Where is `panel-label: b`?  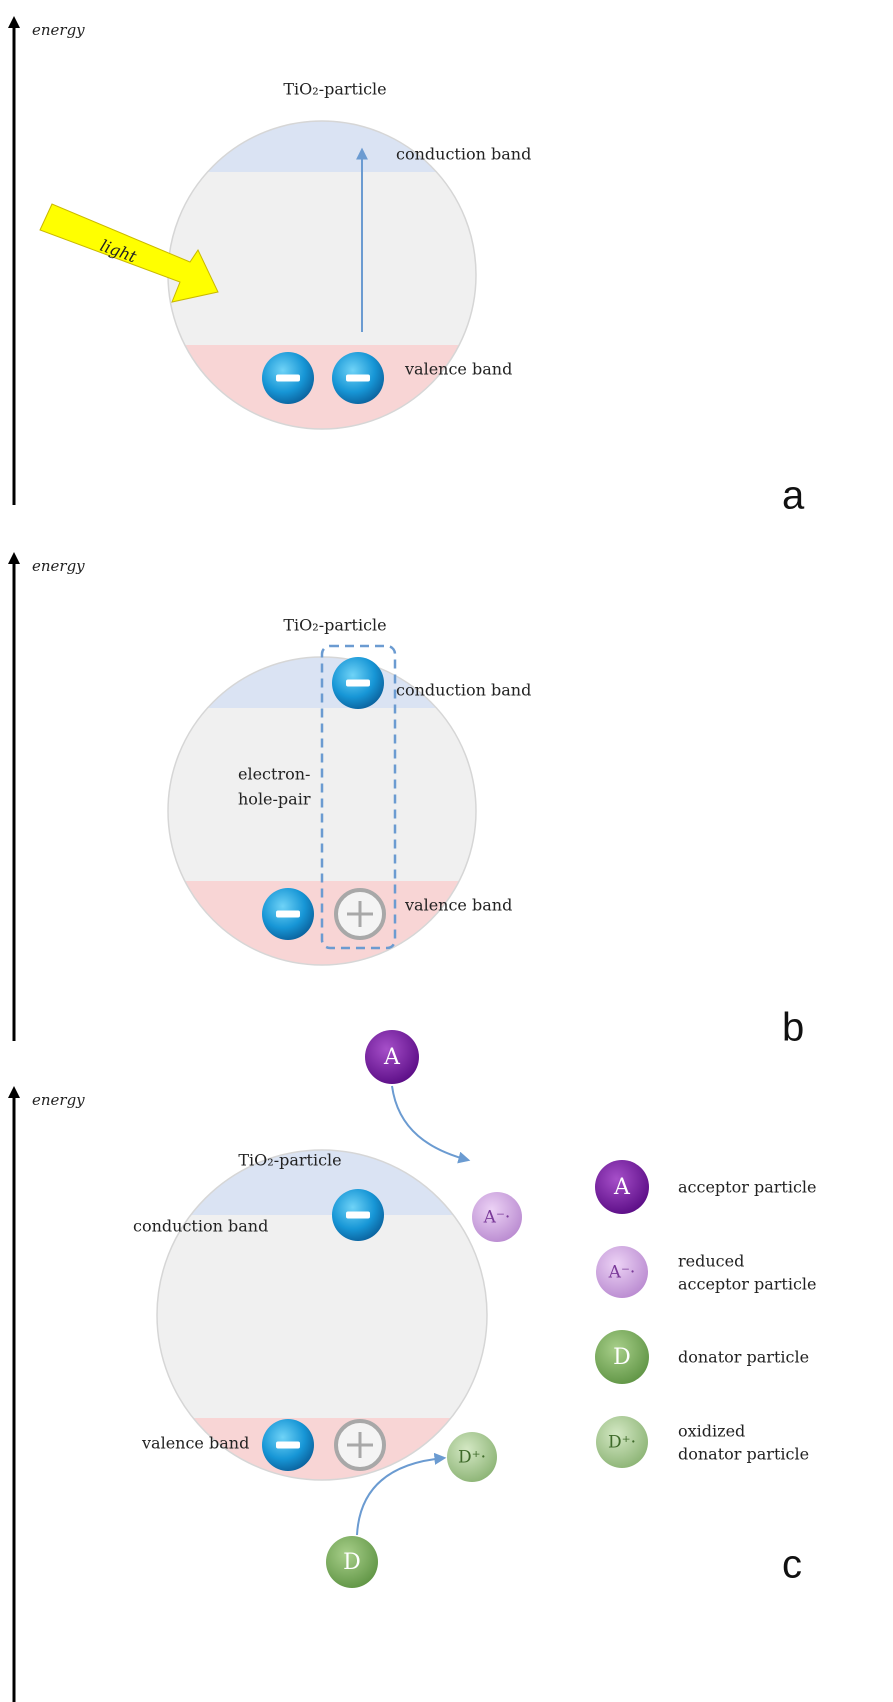 panel-label: b is located at coordinates (793, 1028).